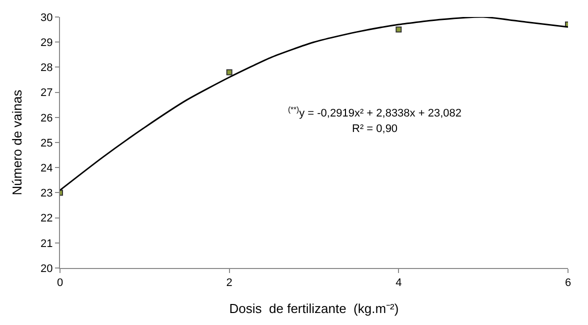  Describe the element at coordinates (314, 308) in the screenshot. I see `x-axis-title: Dosis de fertilizante (kg.m⁻²)` at that location.